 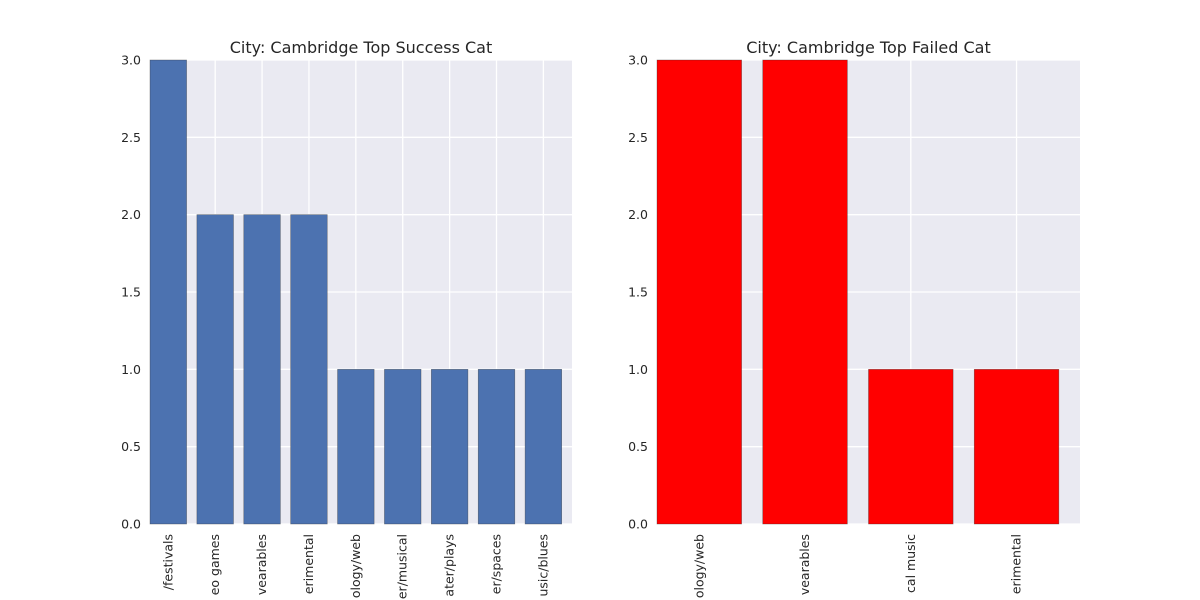 I want to click on x-tick-label: ater/plays, so click(x=449, y=565).